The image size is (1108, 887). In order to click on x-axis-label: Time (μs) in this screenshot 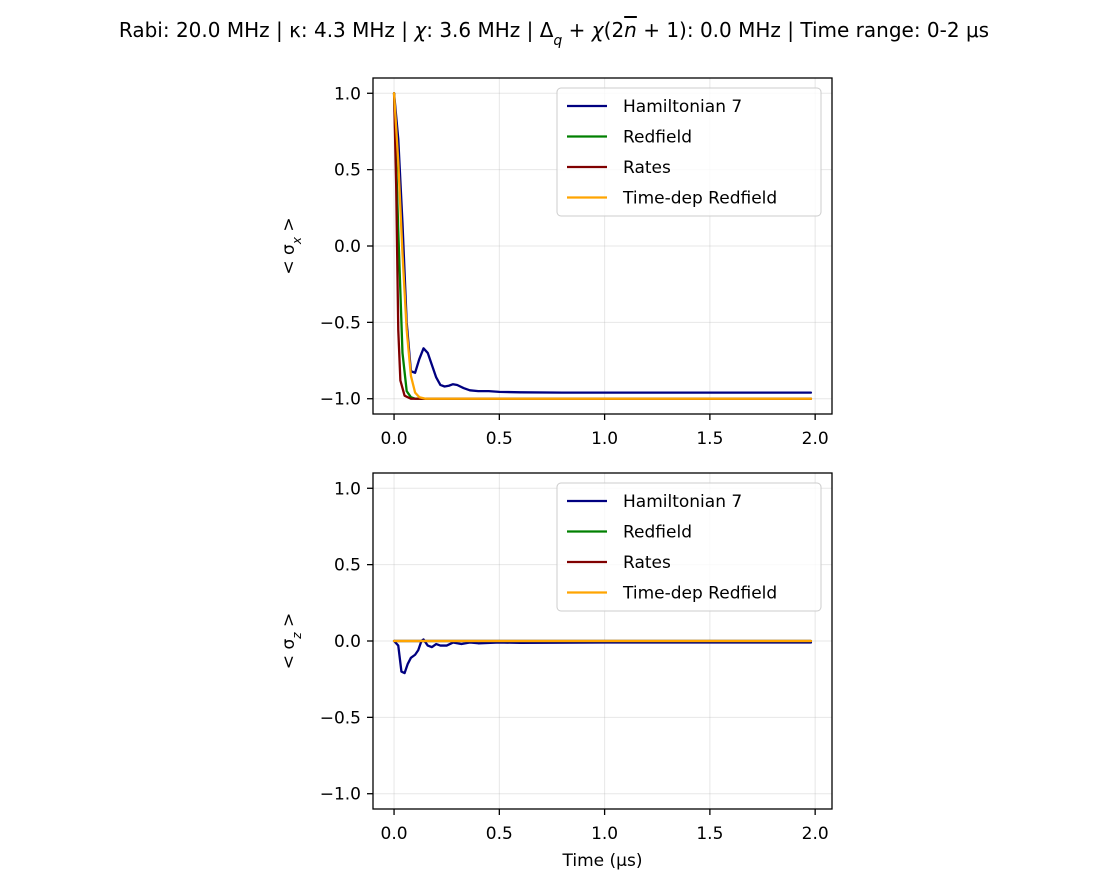, I will do `click(602, 861)`.